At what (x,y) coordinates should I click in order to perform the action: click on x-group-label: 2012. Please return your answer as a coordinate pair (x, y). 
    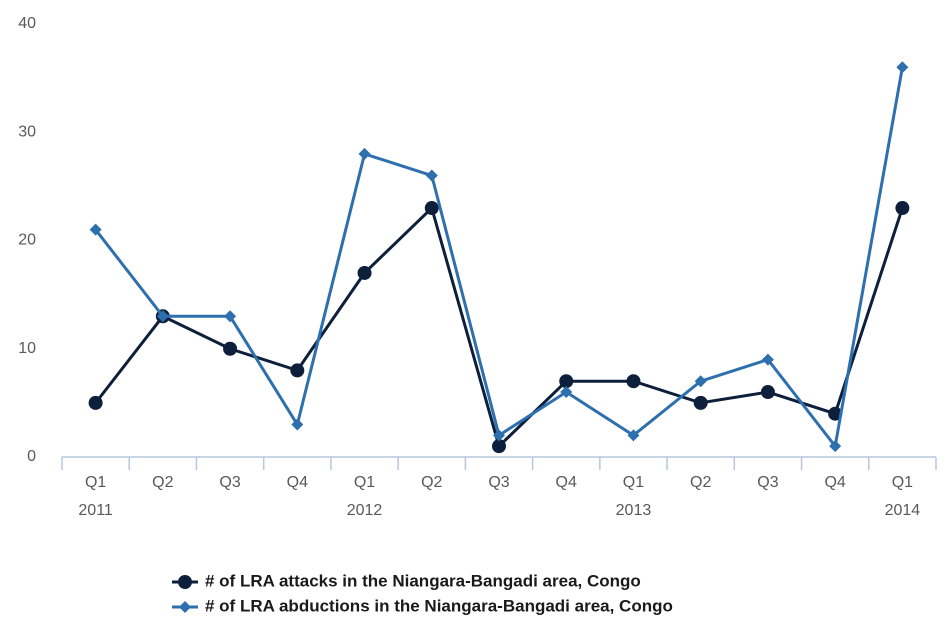
    Looking at the image, I should click on (365, 510).